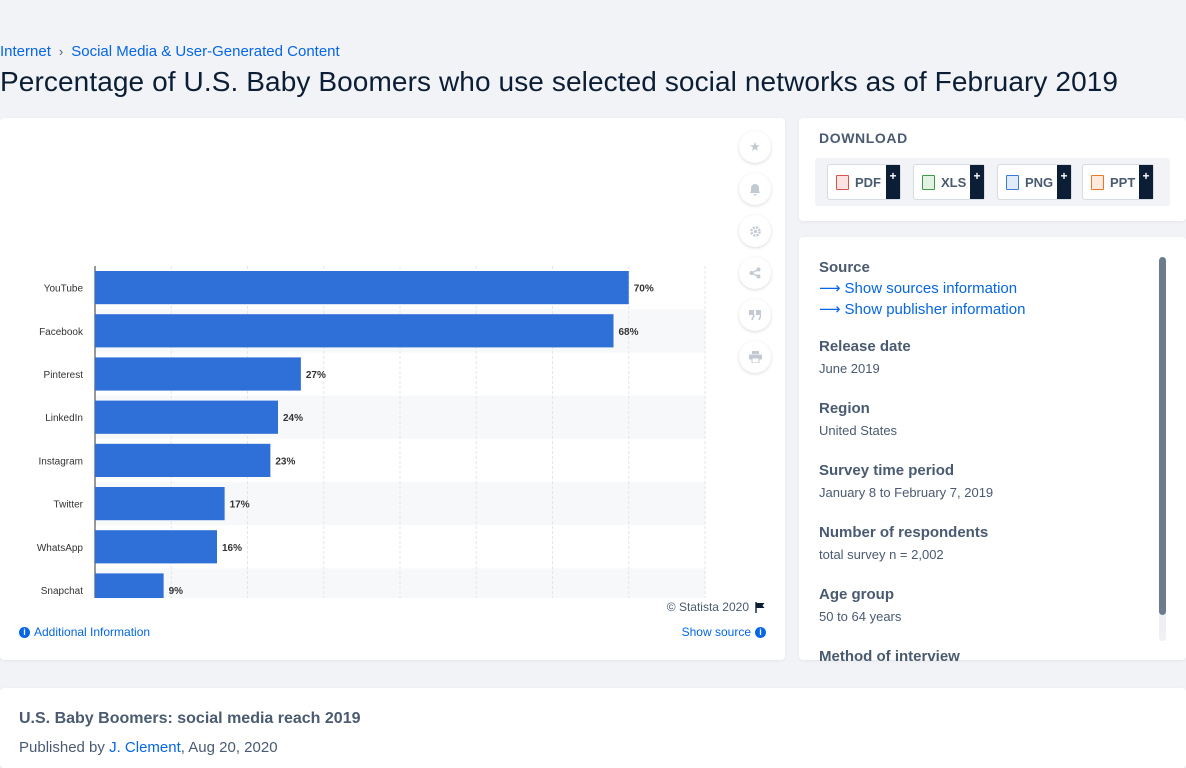 The width and height of the screenshot is (1186, 768). Describe the element at coordinates (928, 182) in the screenshot. I see `xls-file-icon` at that location.